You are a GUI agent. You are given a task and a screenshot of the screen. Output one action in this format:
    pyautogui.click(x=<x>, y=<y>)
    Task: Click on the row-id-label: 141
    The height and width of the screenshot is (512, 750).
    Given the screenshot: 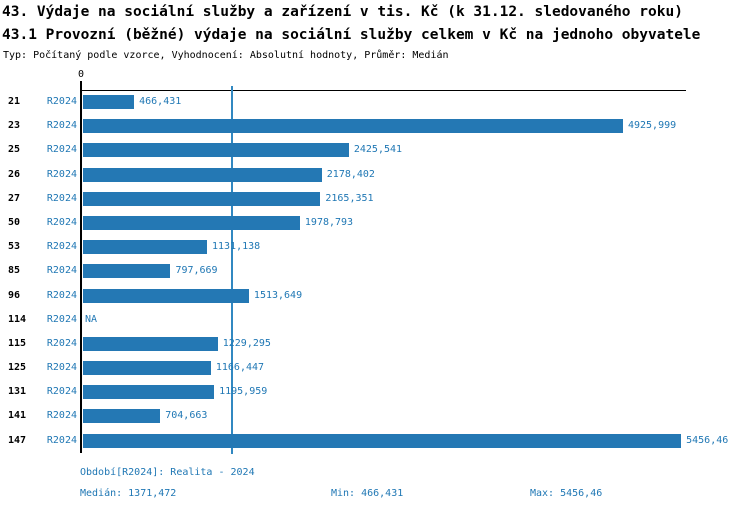 What is the action you would take?
    pyautogui.click(x=17, y=416)
    